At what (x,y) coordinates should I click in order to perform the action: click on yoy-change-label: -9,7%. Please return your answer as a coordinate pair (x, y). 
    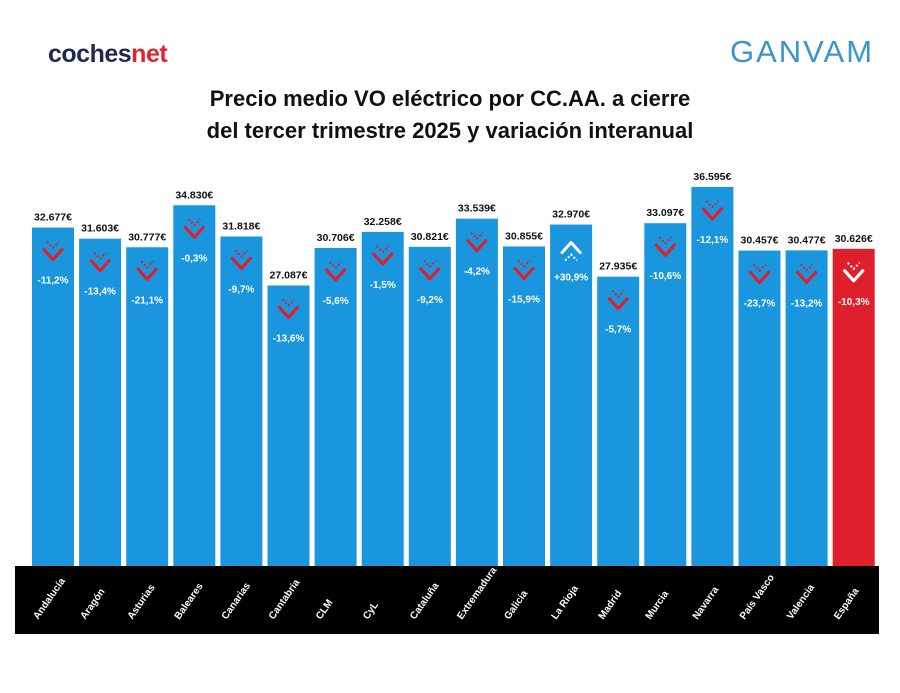
    Looking at the image, I should click on (241, 289).